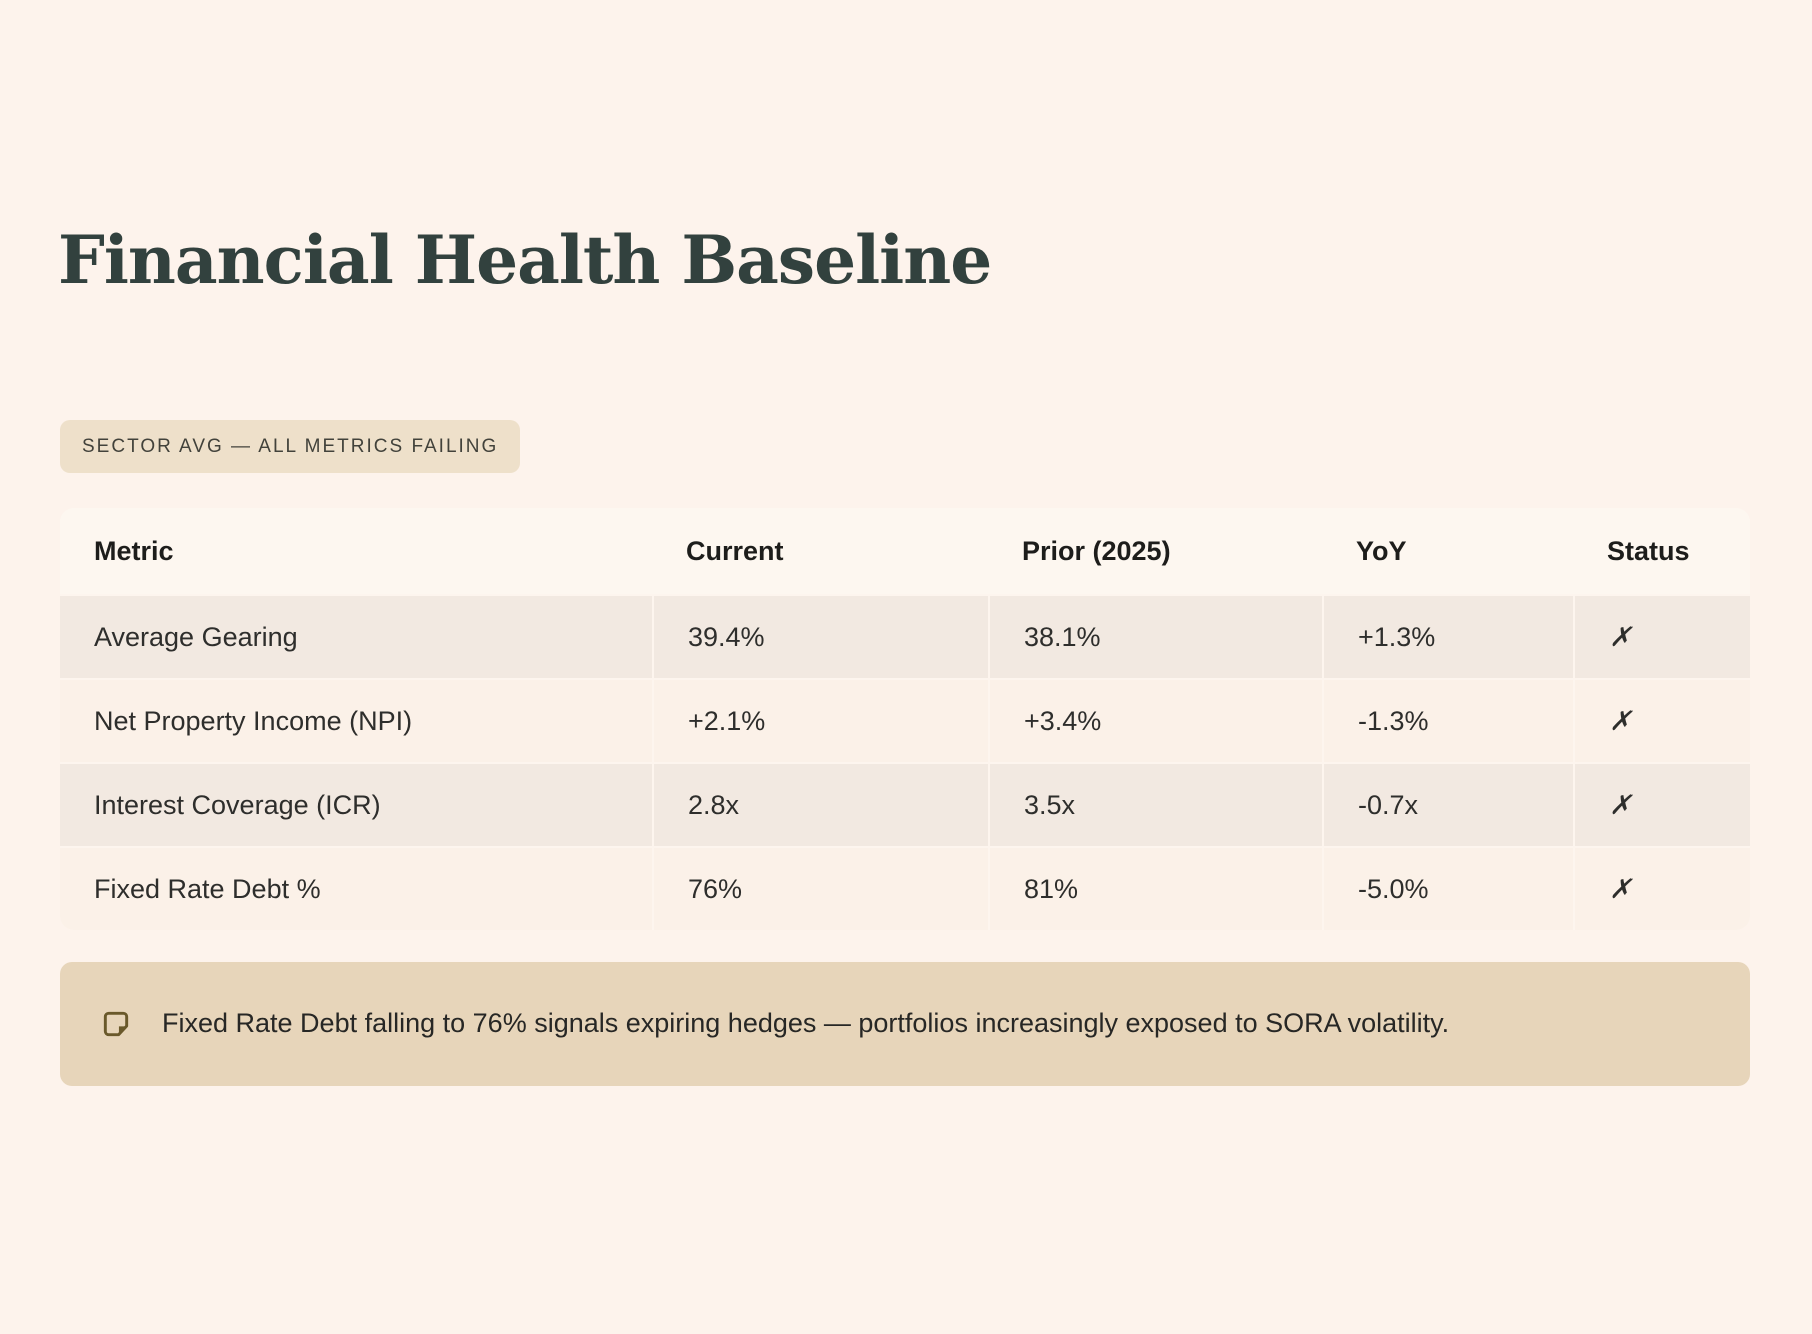 This screenshot has width=1812, height=1334. What do you see at coordinates (1447, 804) in the screenshot?
I see `yoy-value-cell: -0.7x` at bounding box center [1447, 804].